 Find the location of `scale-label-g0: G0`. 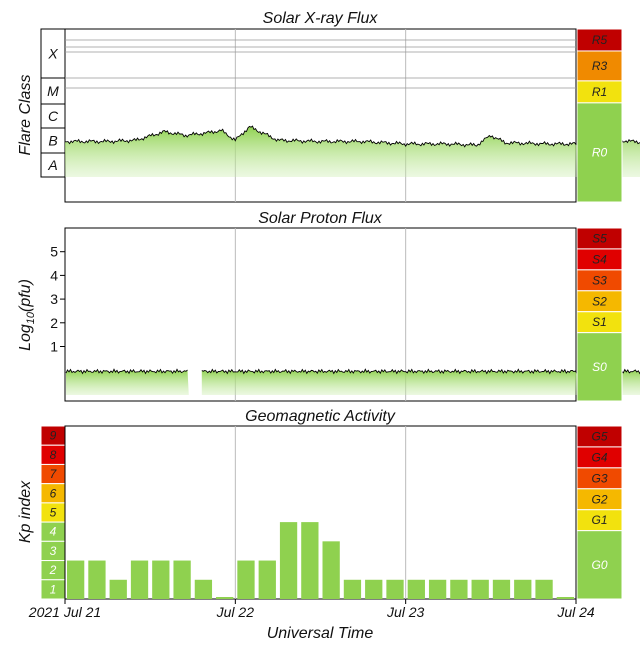

scale-label-g0: G0 is located at coordinates (599, 565).